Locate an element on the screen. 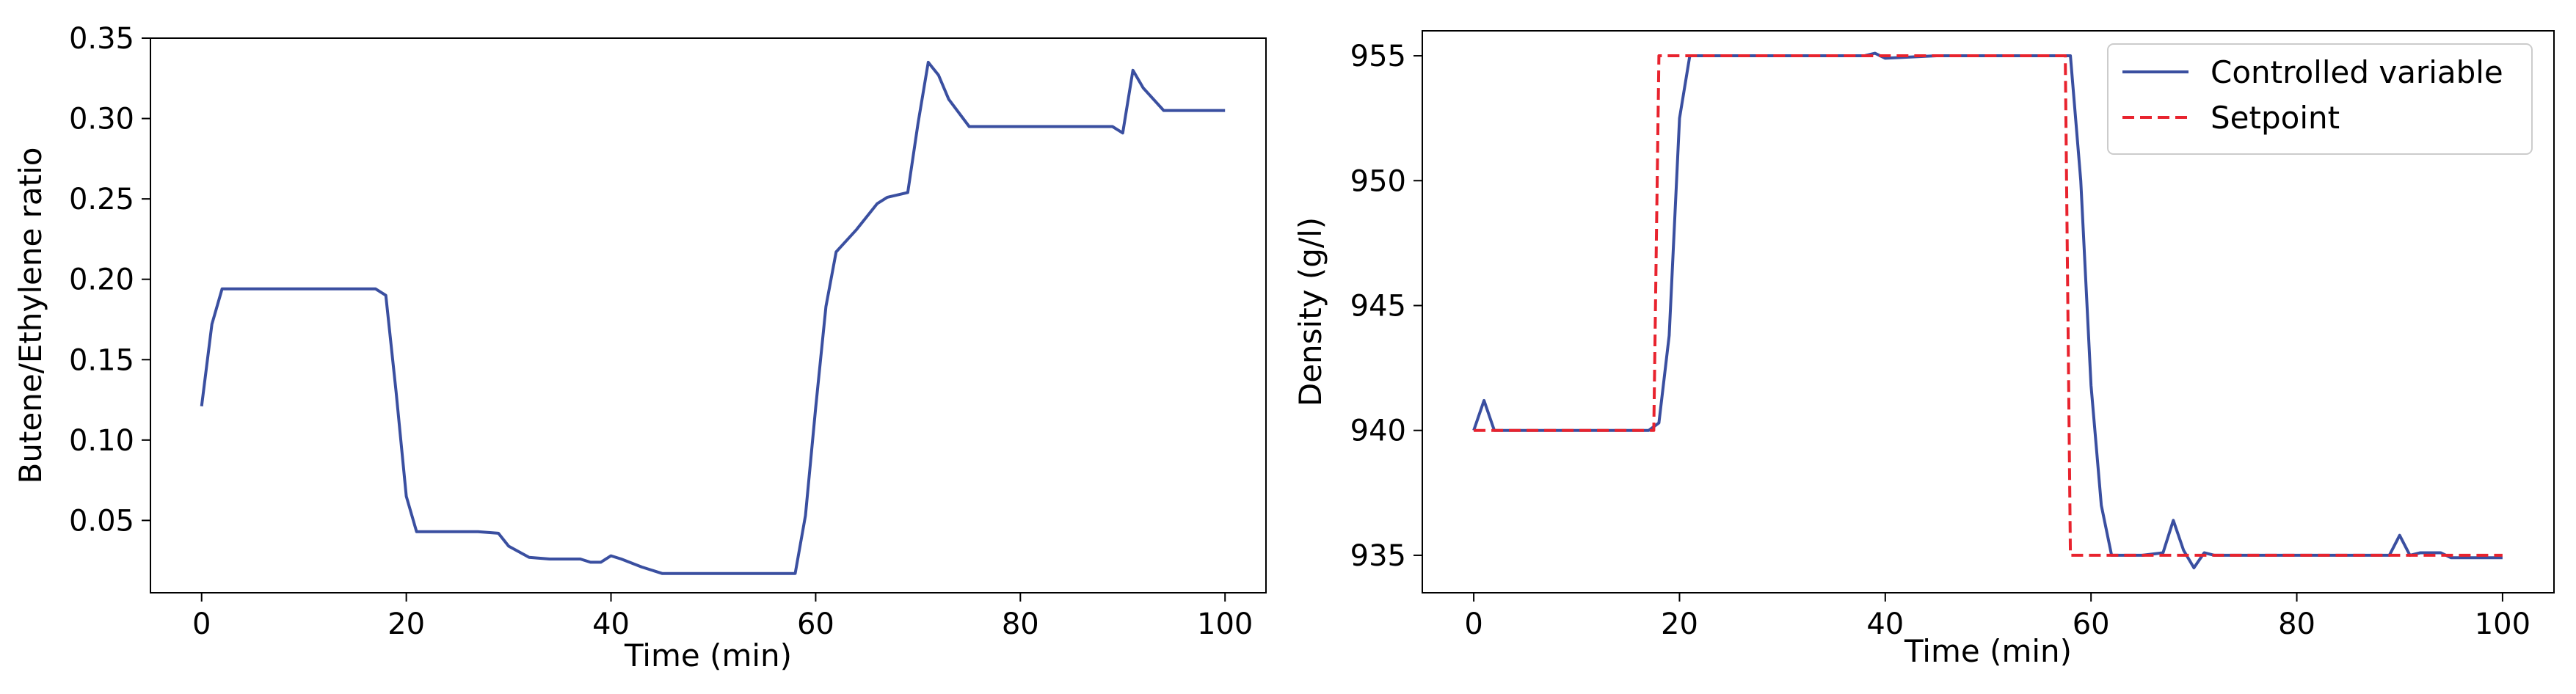 The image size is (2576, 694). y-tick-label: 945 is located at coordinates (1378, 306).